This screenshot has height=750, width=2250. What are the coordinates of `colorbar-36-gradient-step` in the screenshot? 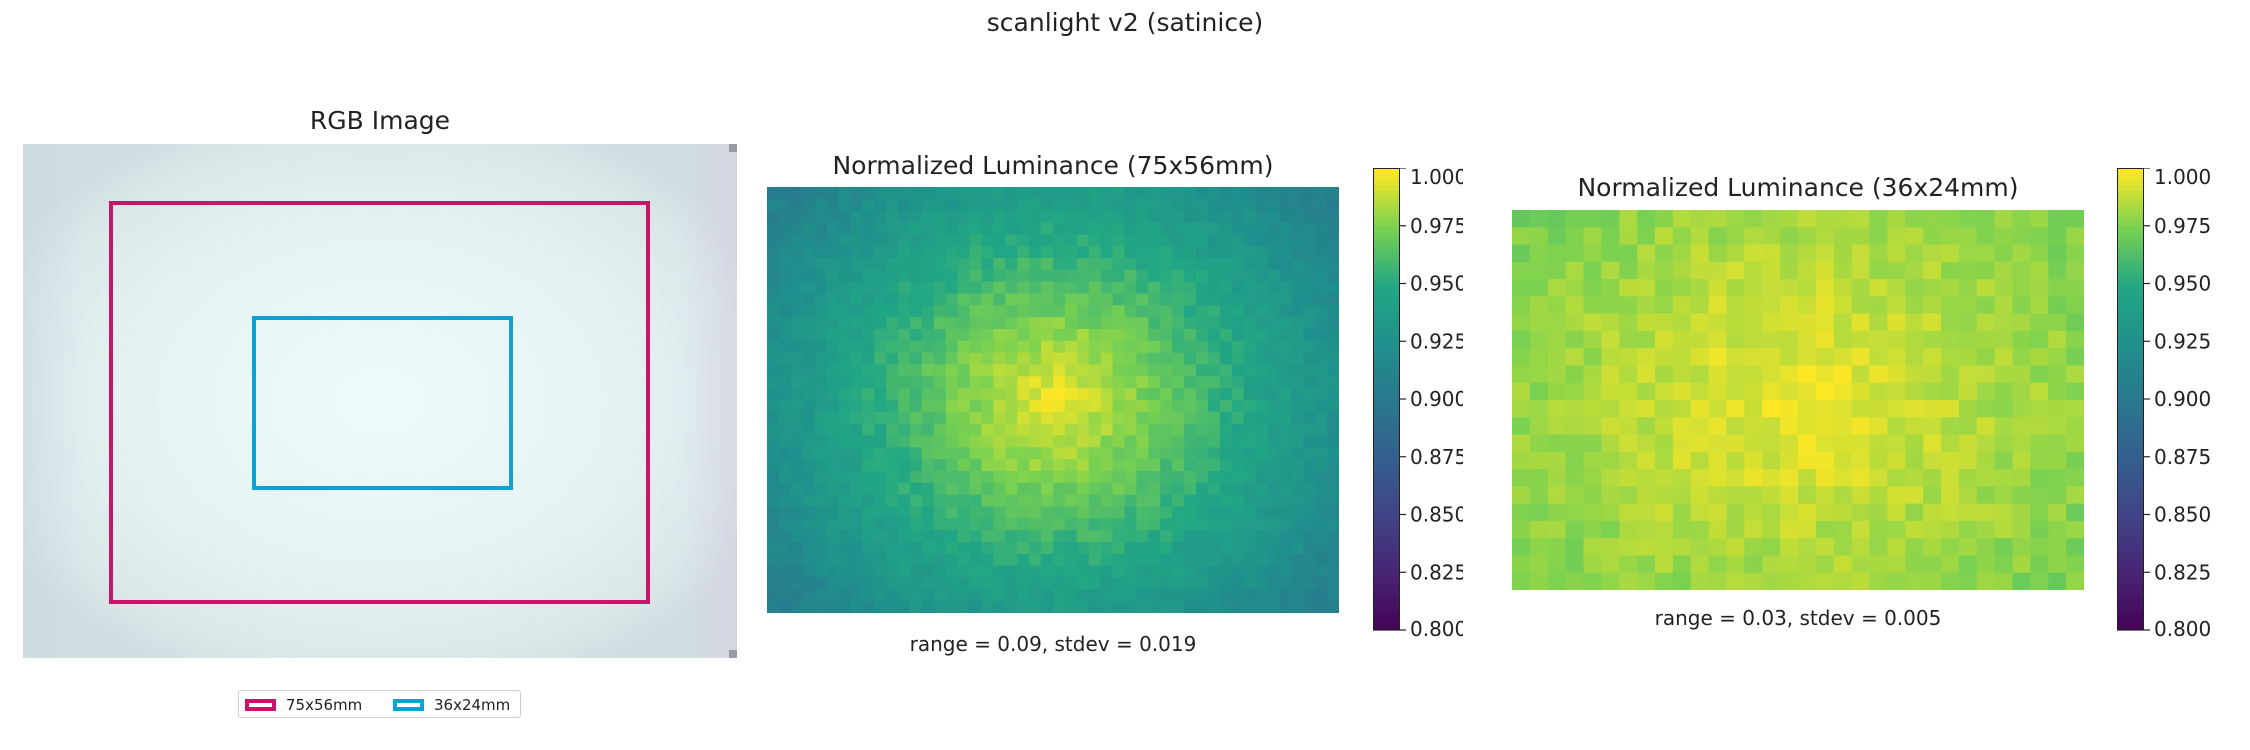 It's located at (2130, 564).